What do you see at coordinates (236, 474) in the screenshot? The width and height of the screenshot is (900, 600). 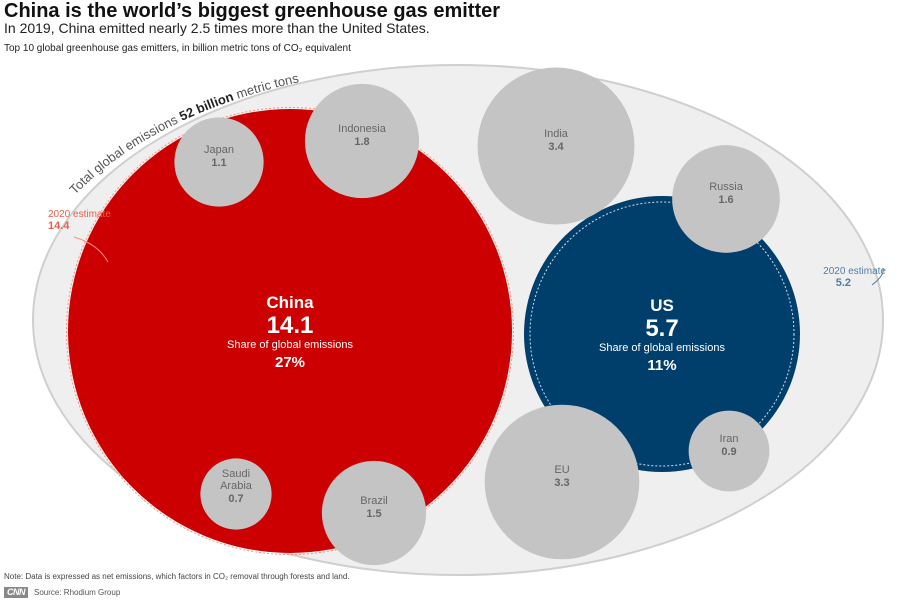 I see `bubble-saudi-arabia-name-line-1: Saudi` at bounding box center [236, 474].